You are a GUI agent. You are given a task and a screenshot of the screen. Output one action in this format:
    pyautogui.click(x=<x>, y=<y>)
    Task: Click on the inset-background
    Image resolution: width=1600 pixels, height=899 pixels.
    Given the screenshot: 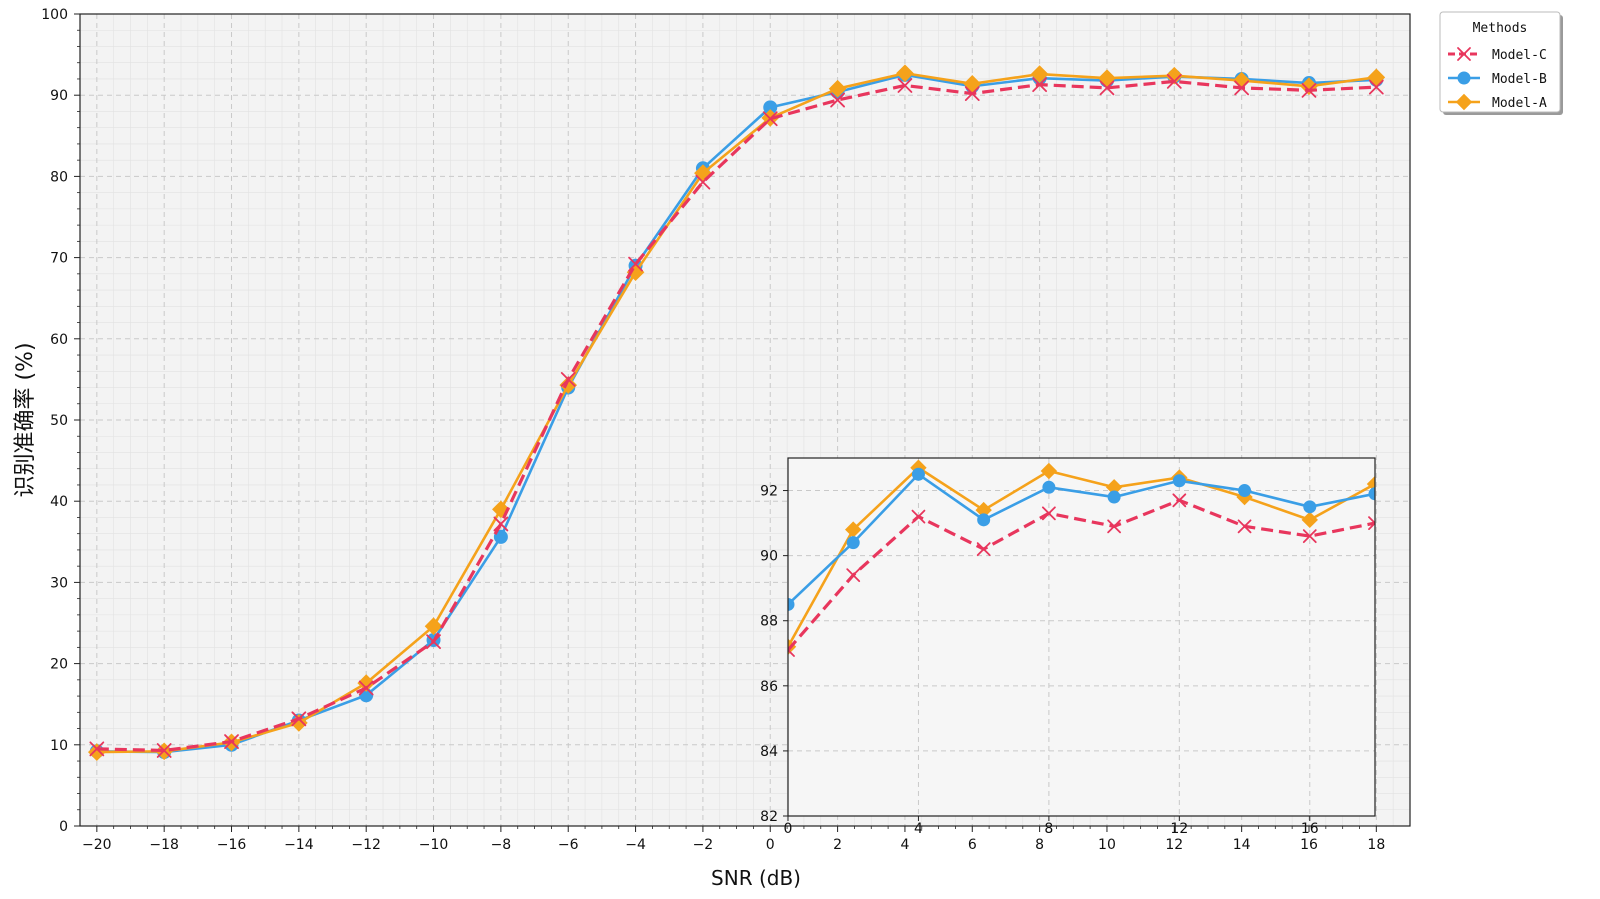 What is the action you would take?
    pyautogui.click(x=1081, y=637)
    